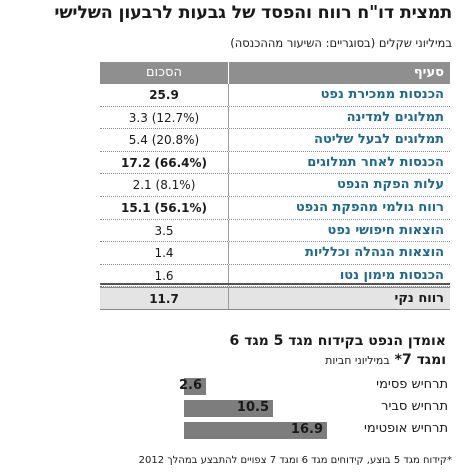 The height and width of the screenshot is (474, 458). Describe the element at coordinates (375, 162) in the screenshot. I see `row-label: הכנסות לאחר תמלוגים` at that location.